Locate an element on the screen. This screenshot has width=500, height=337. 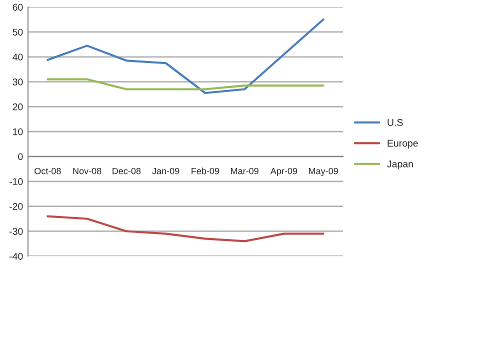
y-tick-label: -20 is located at coordinates (16, 206).